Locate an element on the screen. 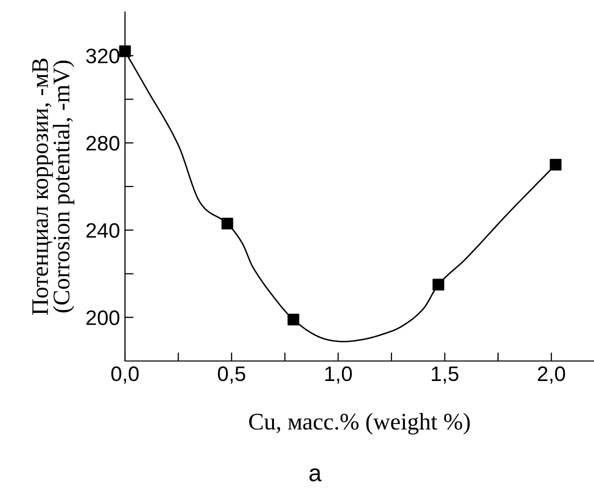 This screenshot has height=494, width=594. x-tick-label: 0,0 is located at coordinates (125, 375).